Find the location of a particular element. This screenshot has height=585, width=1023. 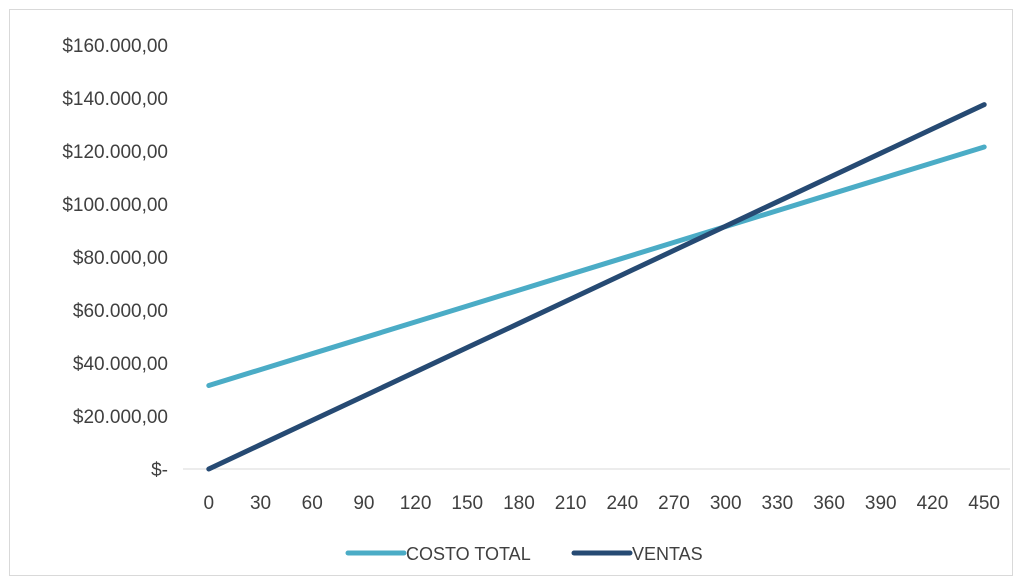

y-tick-label: $60.000,00 is located at coordinates (120, 311).